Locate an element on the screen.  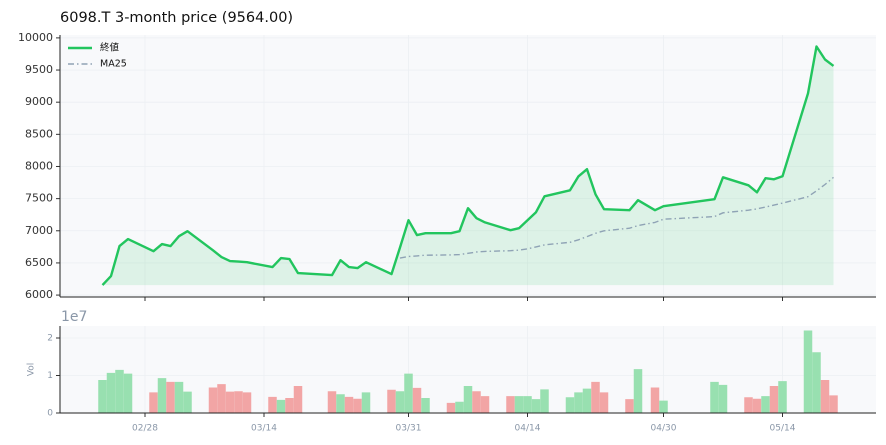
y-tick-label: 8000 is located at coordinates (39, 165).